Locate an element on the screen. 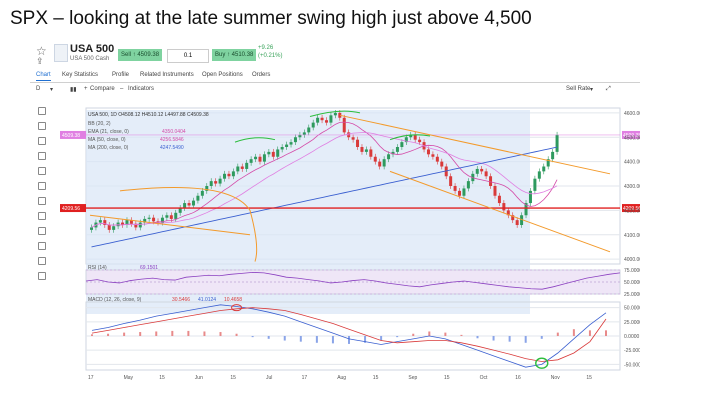  sell-button: Sell ↑ 4509.38 is located at coordinates (140, 55).